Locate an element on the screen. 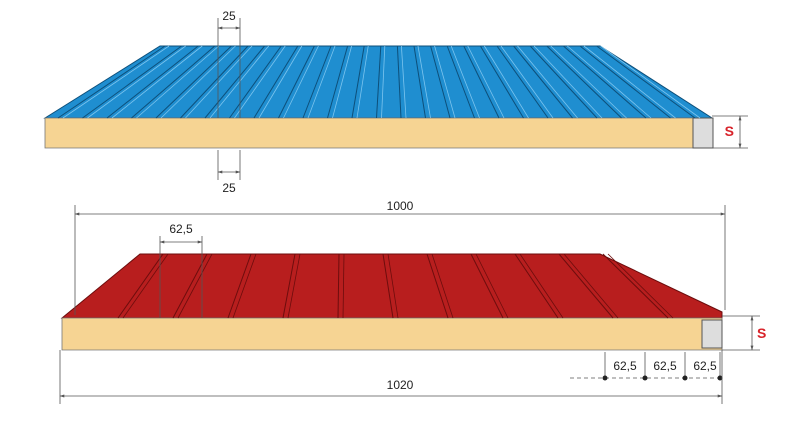 This screenshot has height=421, width=800. bottom-foam is located at coordinates (392, 334).